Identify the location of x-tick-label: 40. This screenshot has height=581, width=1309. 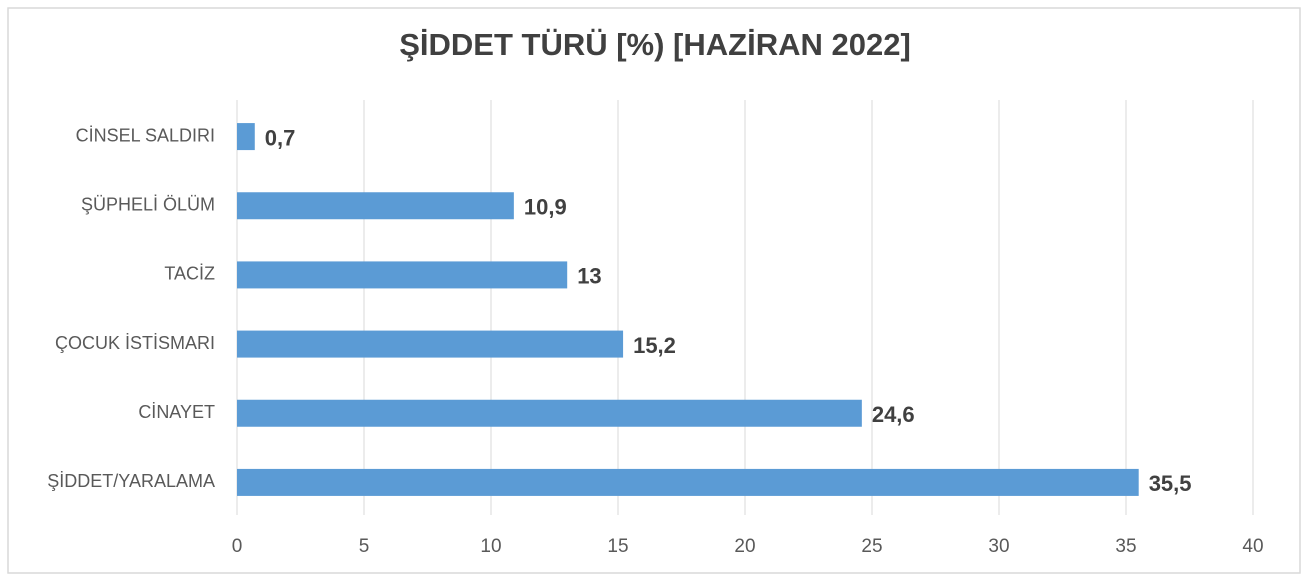
(1252, 546).